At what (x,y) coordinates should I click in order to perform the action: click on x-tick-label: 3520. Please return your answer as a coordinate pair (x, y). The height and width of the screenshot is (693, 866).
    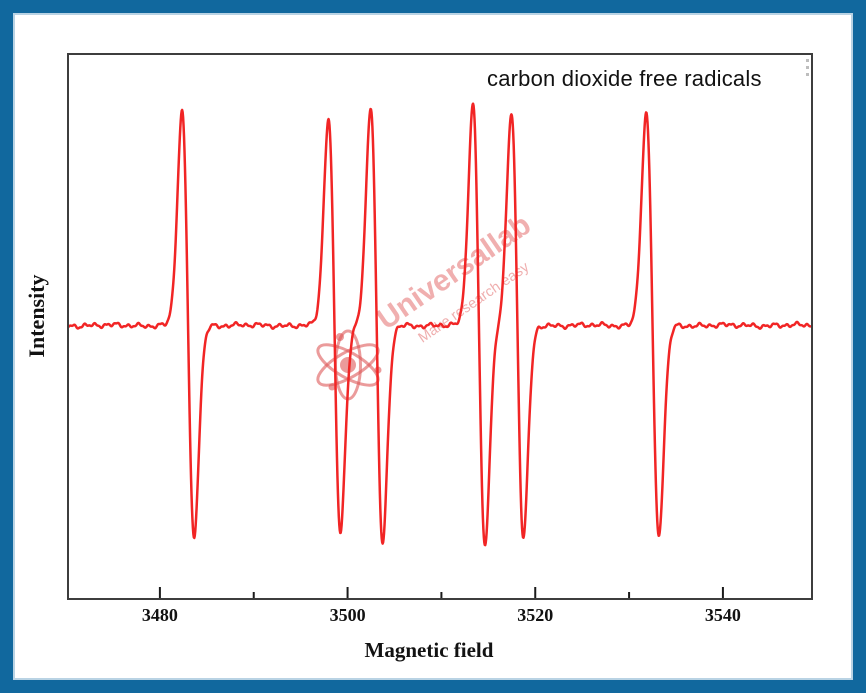
    Looking at the image, I should click on (535, 615).